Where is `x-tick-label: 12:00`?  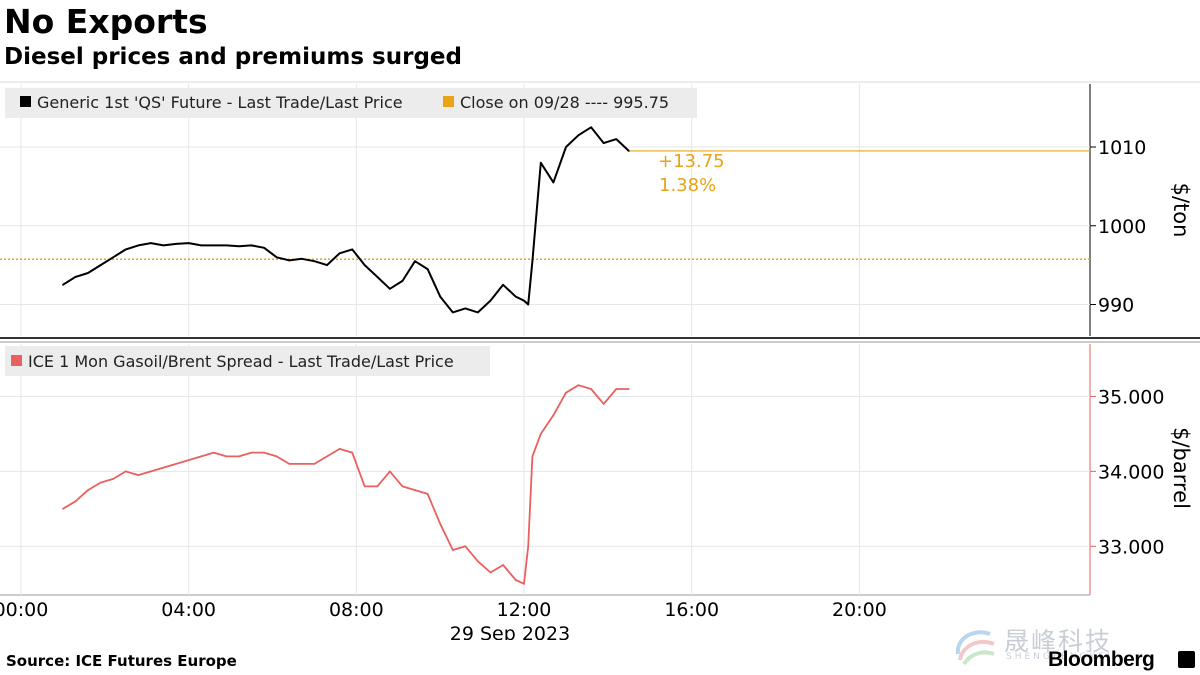 x-tick-label: 12:00 is located at coordinates (524, 610).